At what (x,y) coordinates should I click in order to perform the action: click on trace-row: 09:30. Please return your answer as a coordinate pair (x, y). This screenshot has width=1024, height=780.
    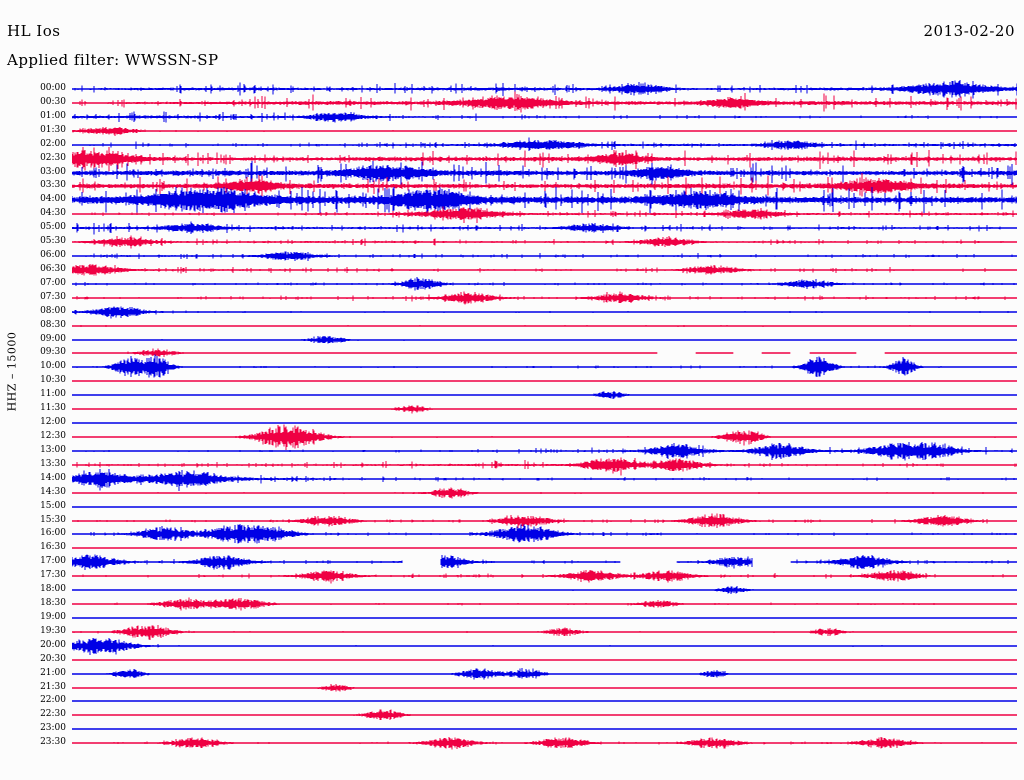
    Looking at the image, I should click on (512, 355).